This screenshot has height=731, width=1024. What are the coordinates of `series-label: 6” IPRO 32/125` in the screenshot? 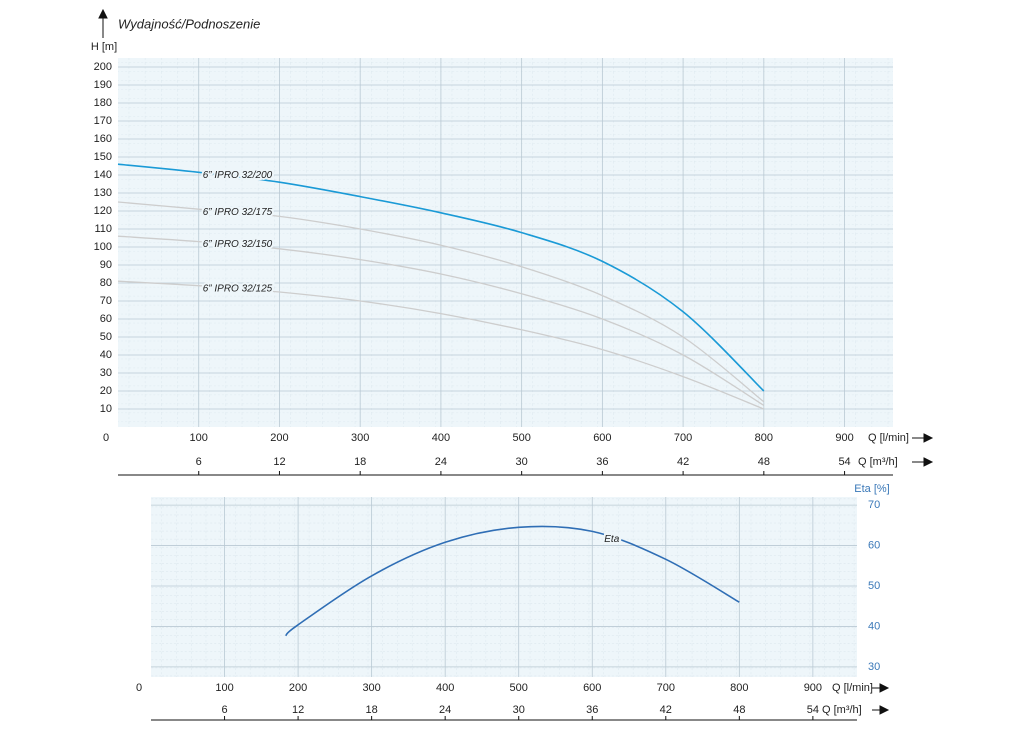 It's located at (238, 288).